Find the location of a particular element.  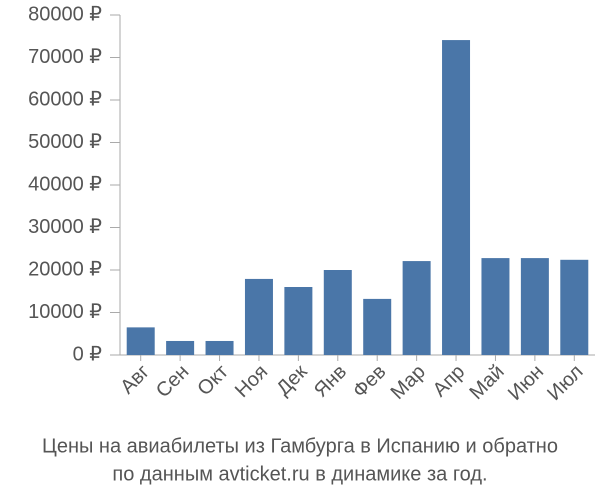

y-tick-label: 20000 ₽ is located at coordinates (65, 269).